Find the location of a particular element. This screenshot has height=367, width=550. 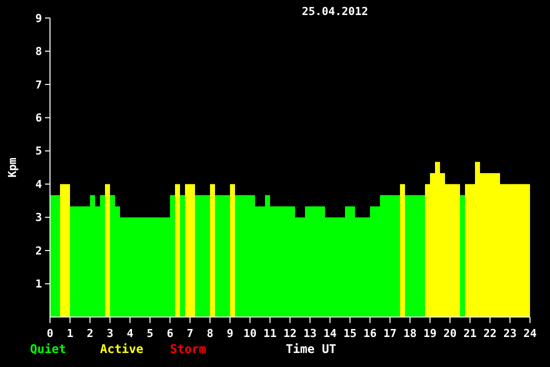

x-axis-title: Time UT is located at coordinates (311, 349).